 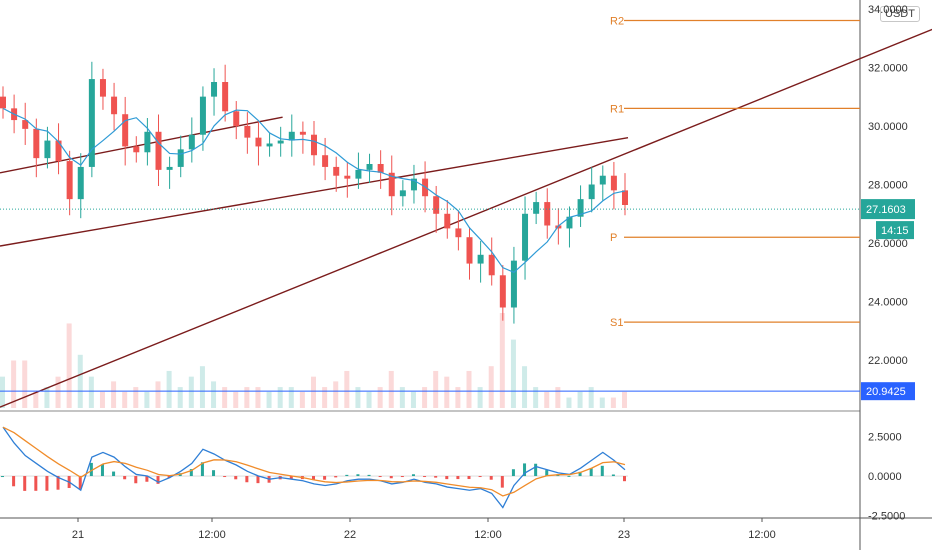 What do you see at coordinates (900, 14) in the screenshot?
I see `currency-unit-badge: USDT` at bounding box center [900, 14].